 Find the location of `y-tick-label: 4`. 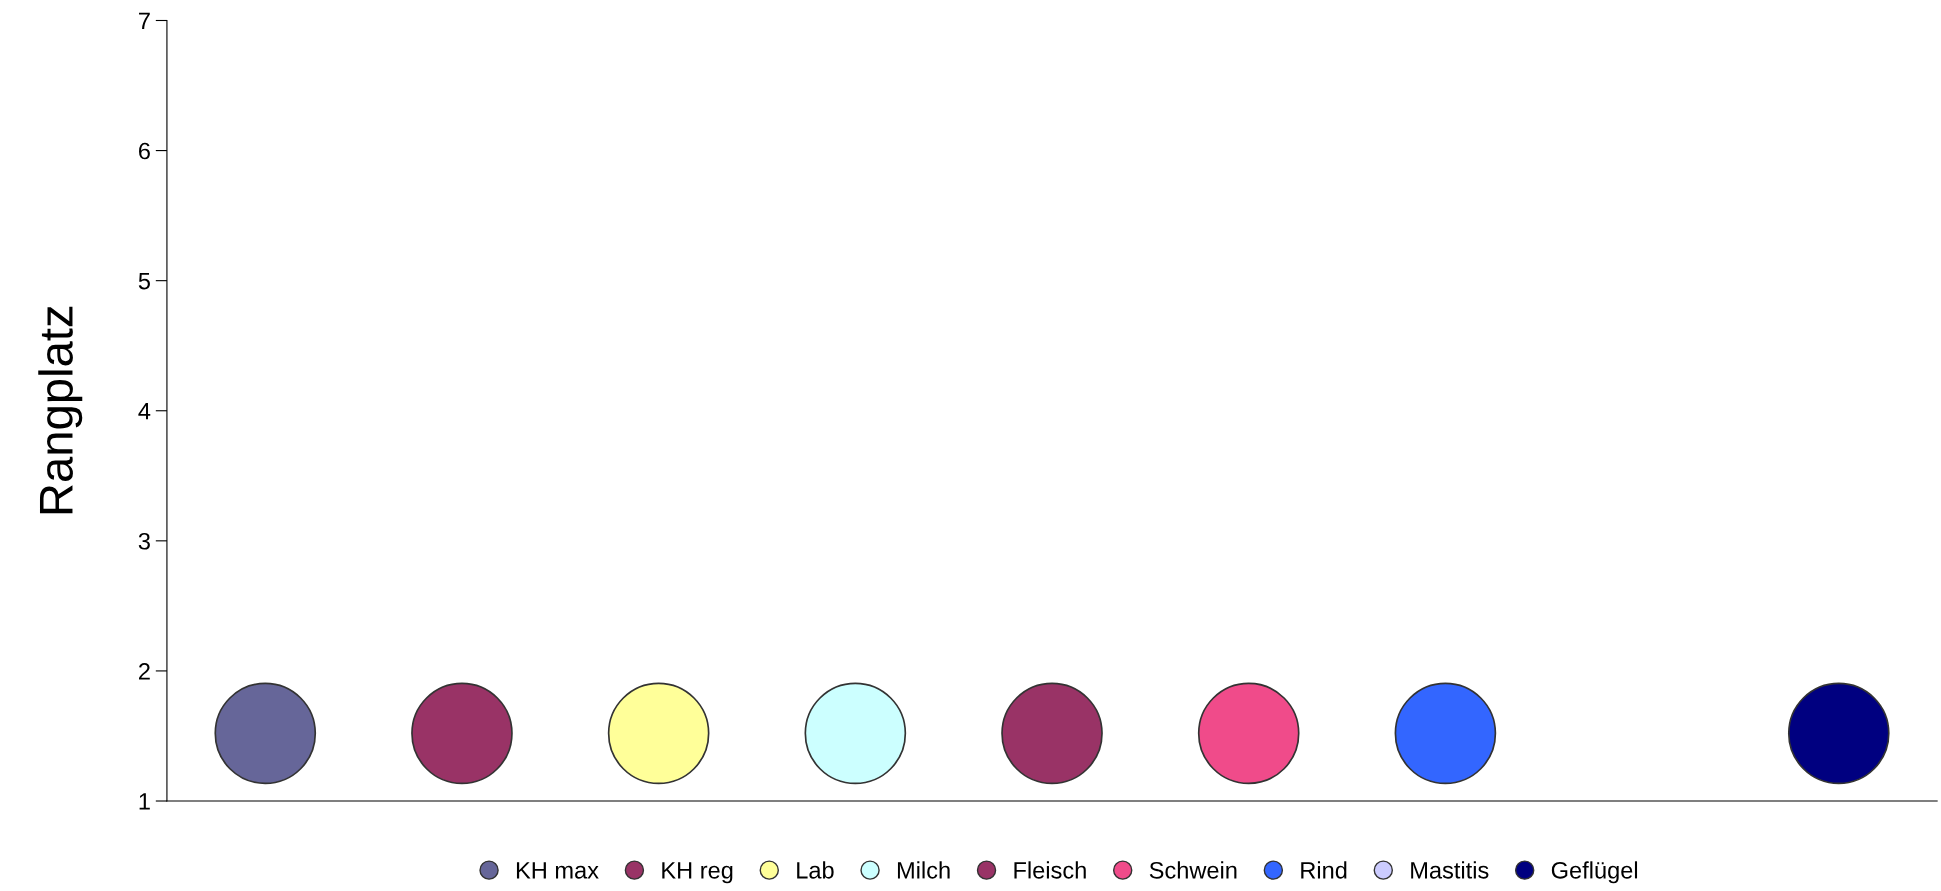

y-tick-label: 4 is located at coordinates (144, 411).